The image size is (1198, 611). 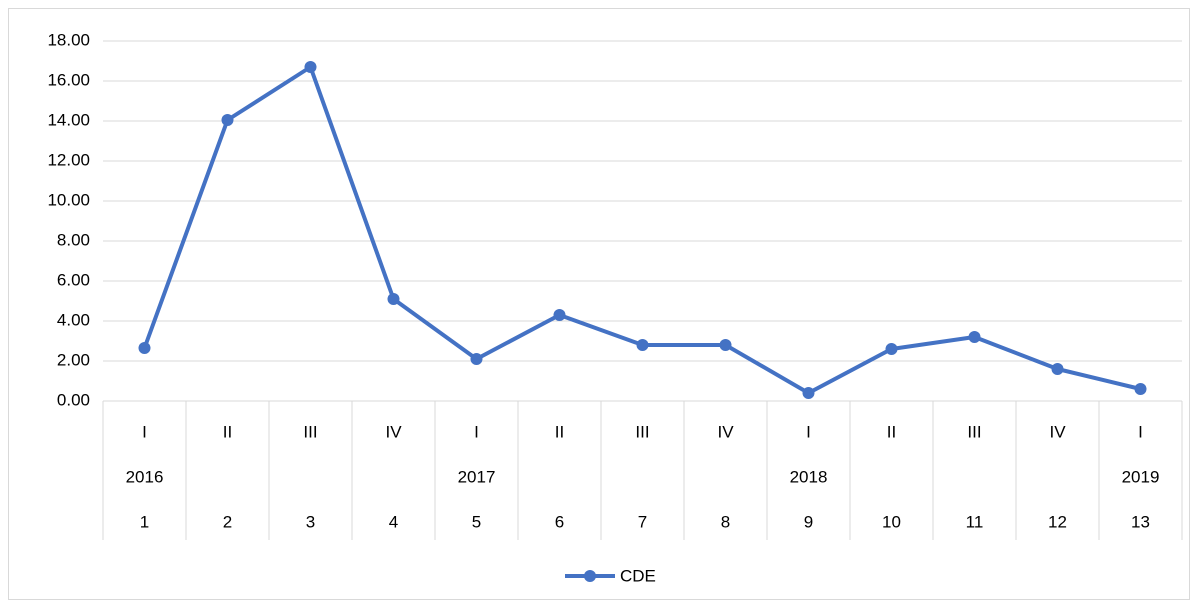 What do you see at coordinates (68, 39) in the screenshot?
I see `y-tick-label: 18.00` at bounding box center [68, 39].